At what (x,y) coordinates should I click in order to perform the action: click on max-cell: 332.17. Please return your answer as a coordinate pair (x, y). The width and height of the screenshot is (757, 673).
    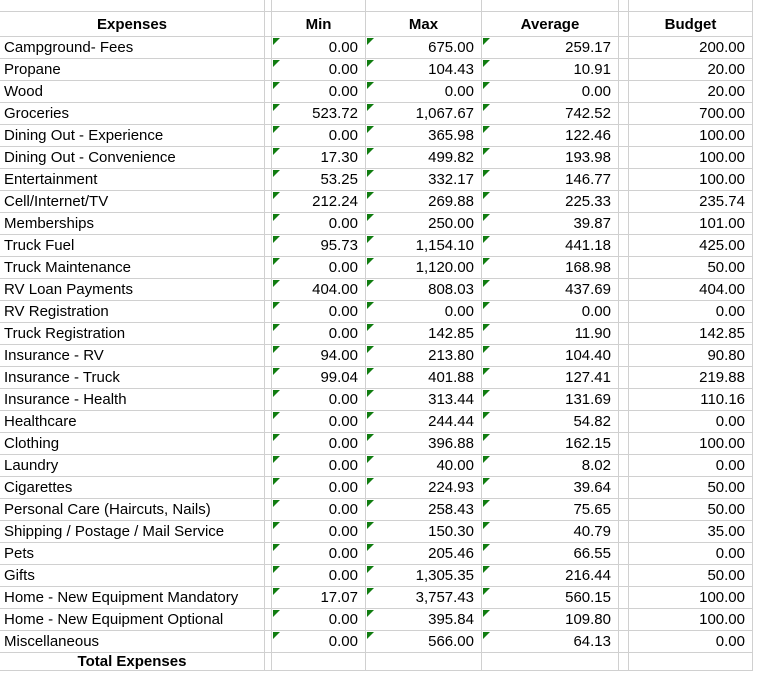
    Looking at the image, I should click on (424, 179).